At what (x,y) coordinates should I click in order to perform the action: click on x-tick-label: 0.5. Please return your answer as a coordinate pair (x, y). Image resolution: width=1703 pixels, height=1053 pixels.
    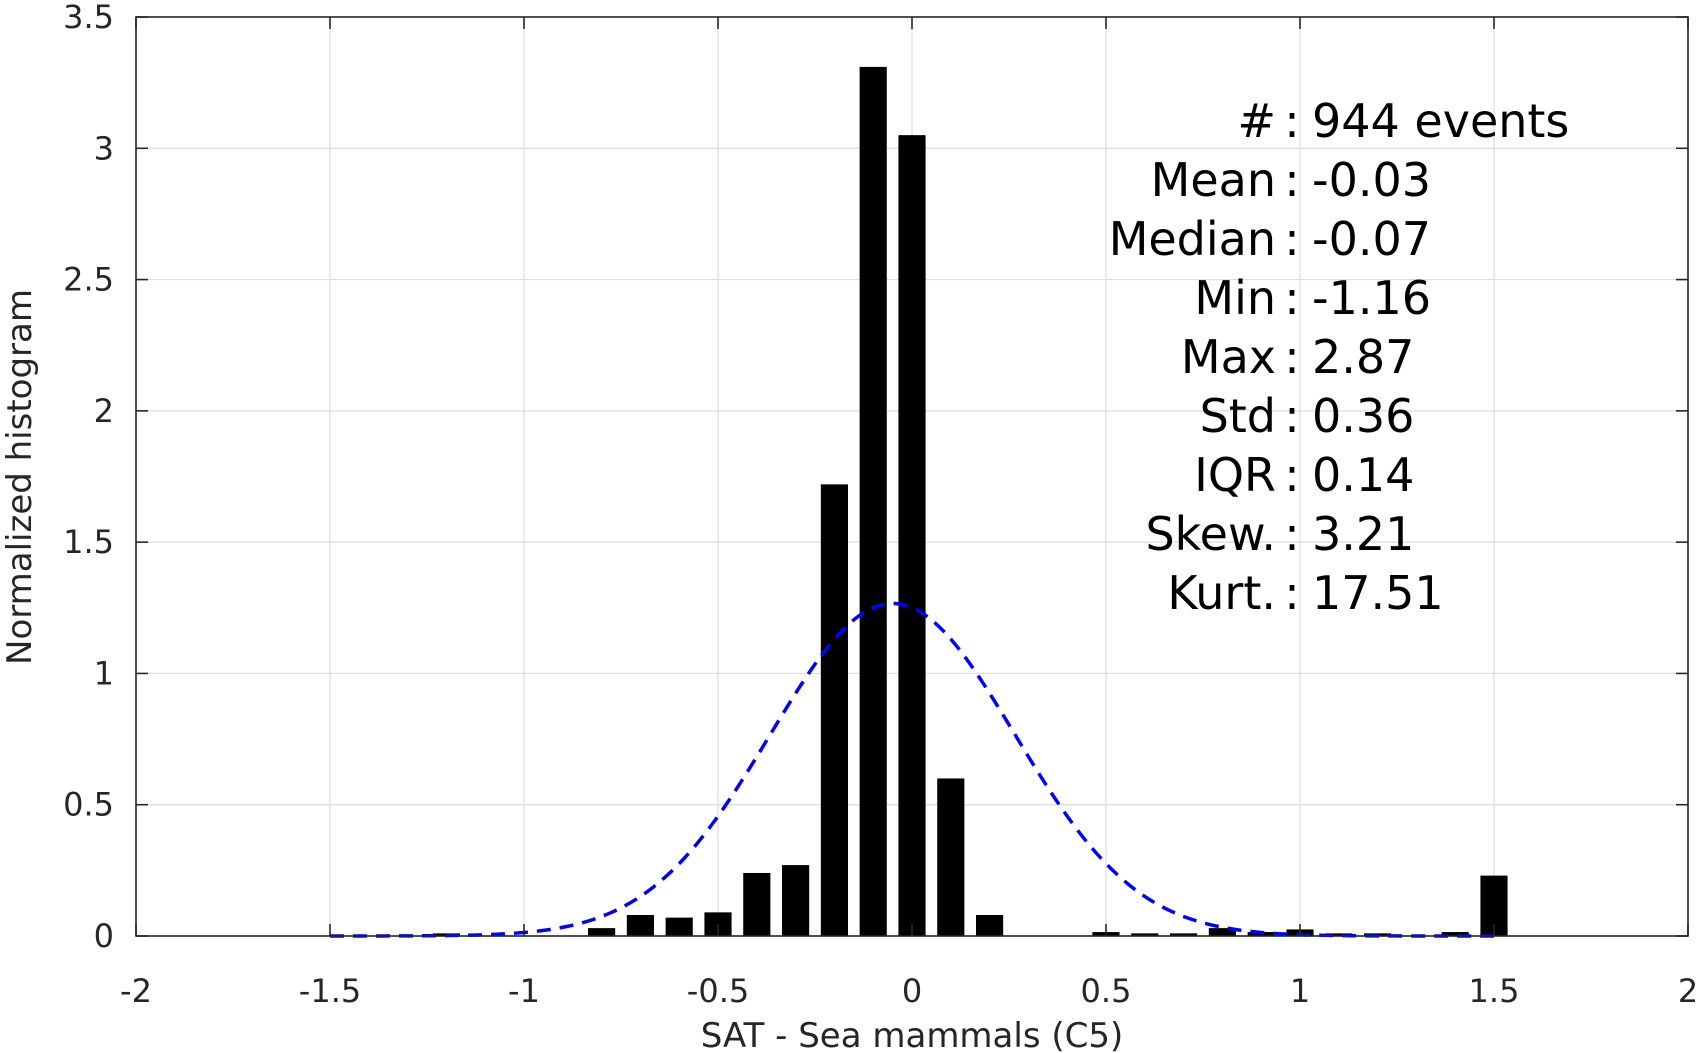
    Looking at the image, I should click on (1106, 991).